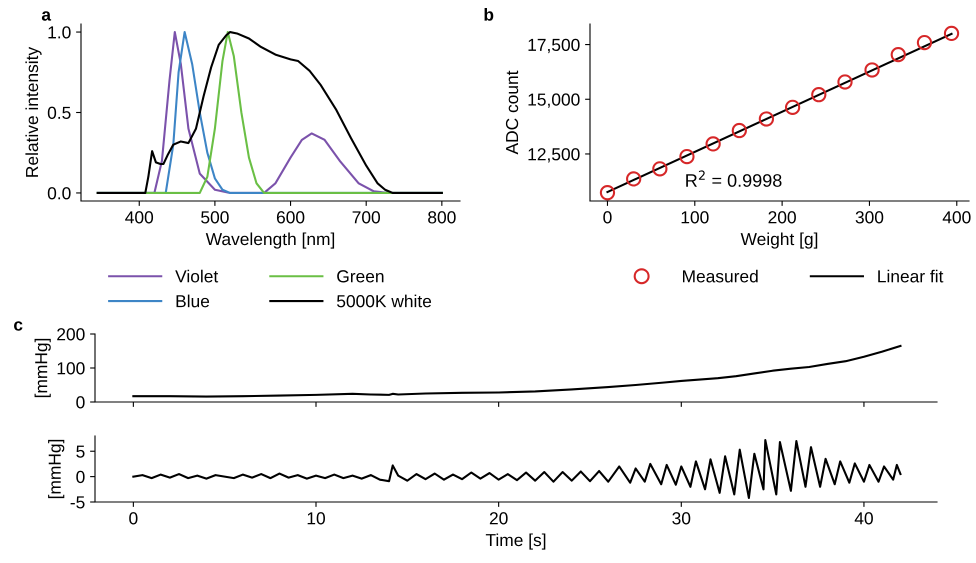  I want to click on x-axis-title: Weight [g], so click(779, 240).